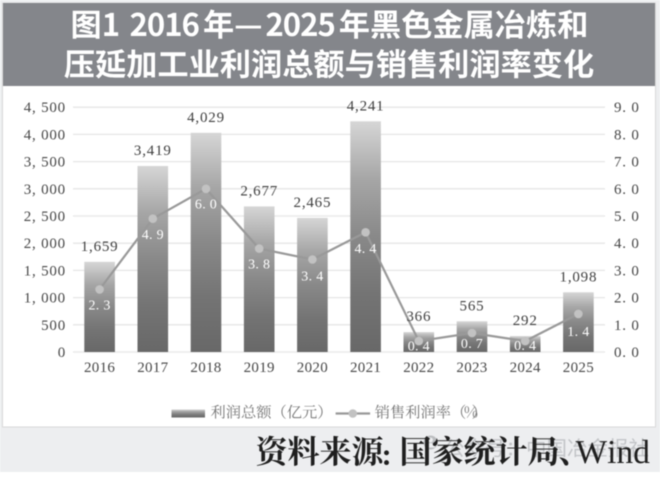 This screenshot has height=477, width=660. Describe the element at coordinates (259, 191) in the screenshot. I see `svg-text: 2,677` at that location.